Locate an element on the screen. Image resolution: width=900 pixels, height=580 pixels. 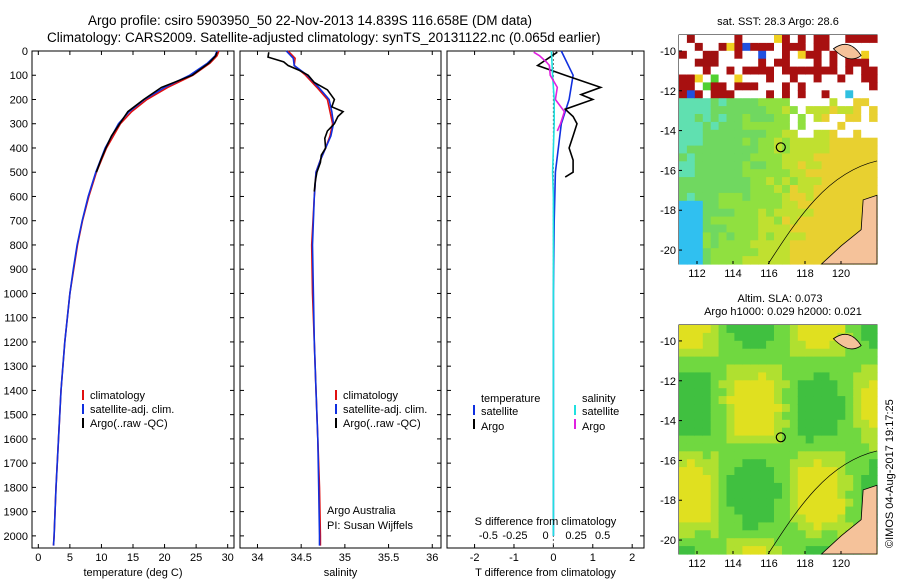
x-tick-label: 30 is located at coordinates (228, 558).